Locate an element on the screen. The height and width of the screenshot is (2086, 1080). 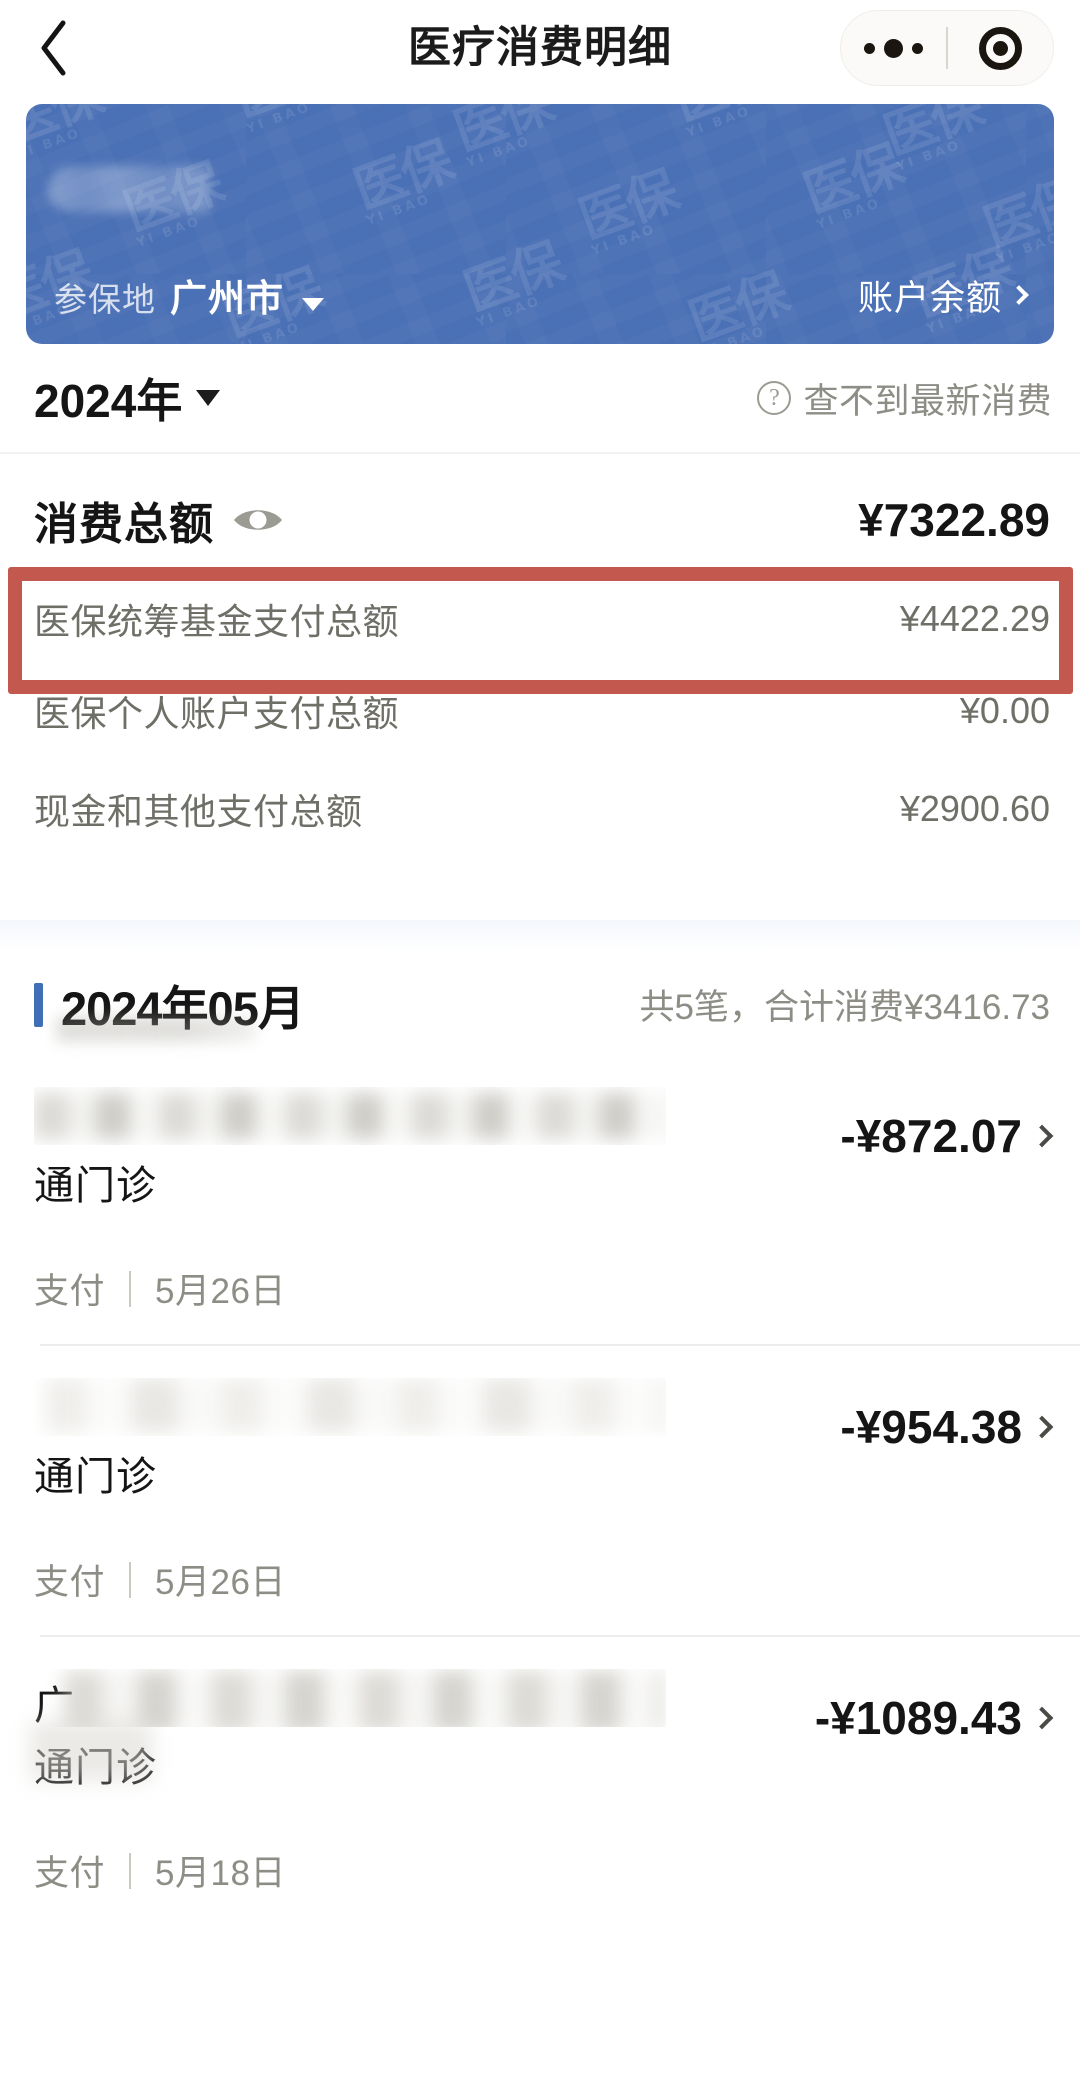
close-button is located at coordinates (1000, 48).